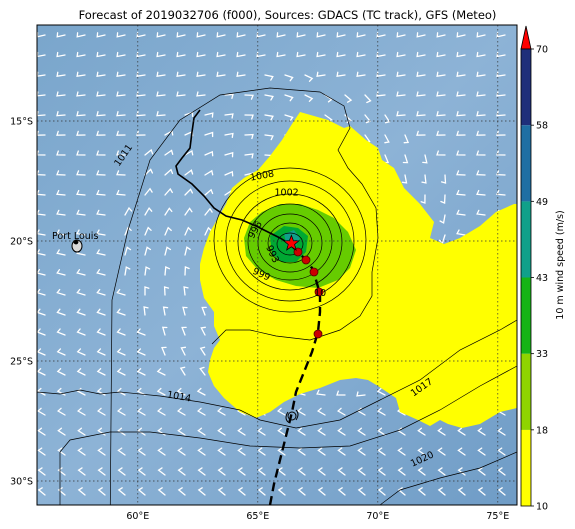  I want to click on colorbar-label: 10 m wind speed (m/s), so click(560, 264).